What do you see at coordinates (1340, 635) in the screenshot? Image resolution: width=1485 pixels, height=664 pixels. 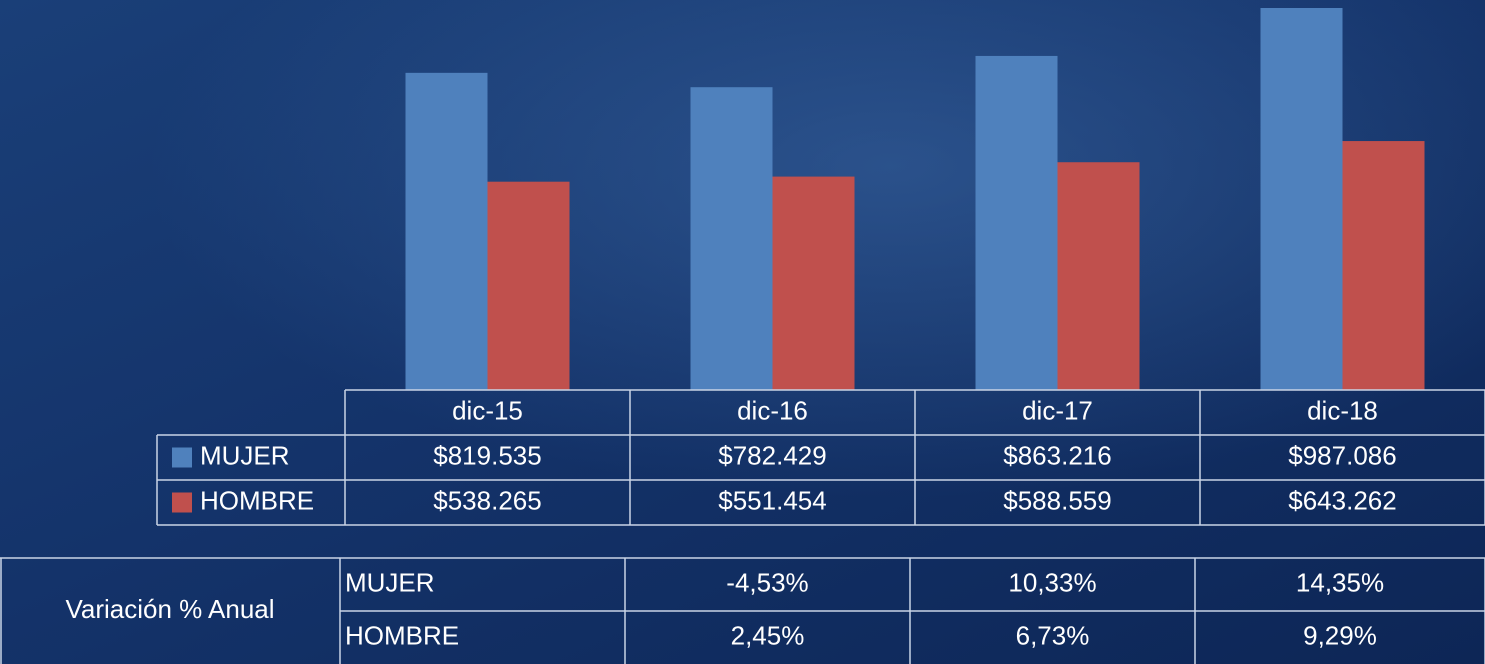 I see `variation-value: 9,29%` at bounding box center [1340, 635].